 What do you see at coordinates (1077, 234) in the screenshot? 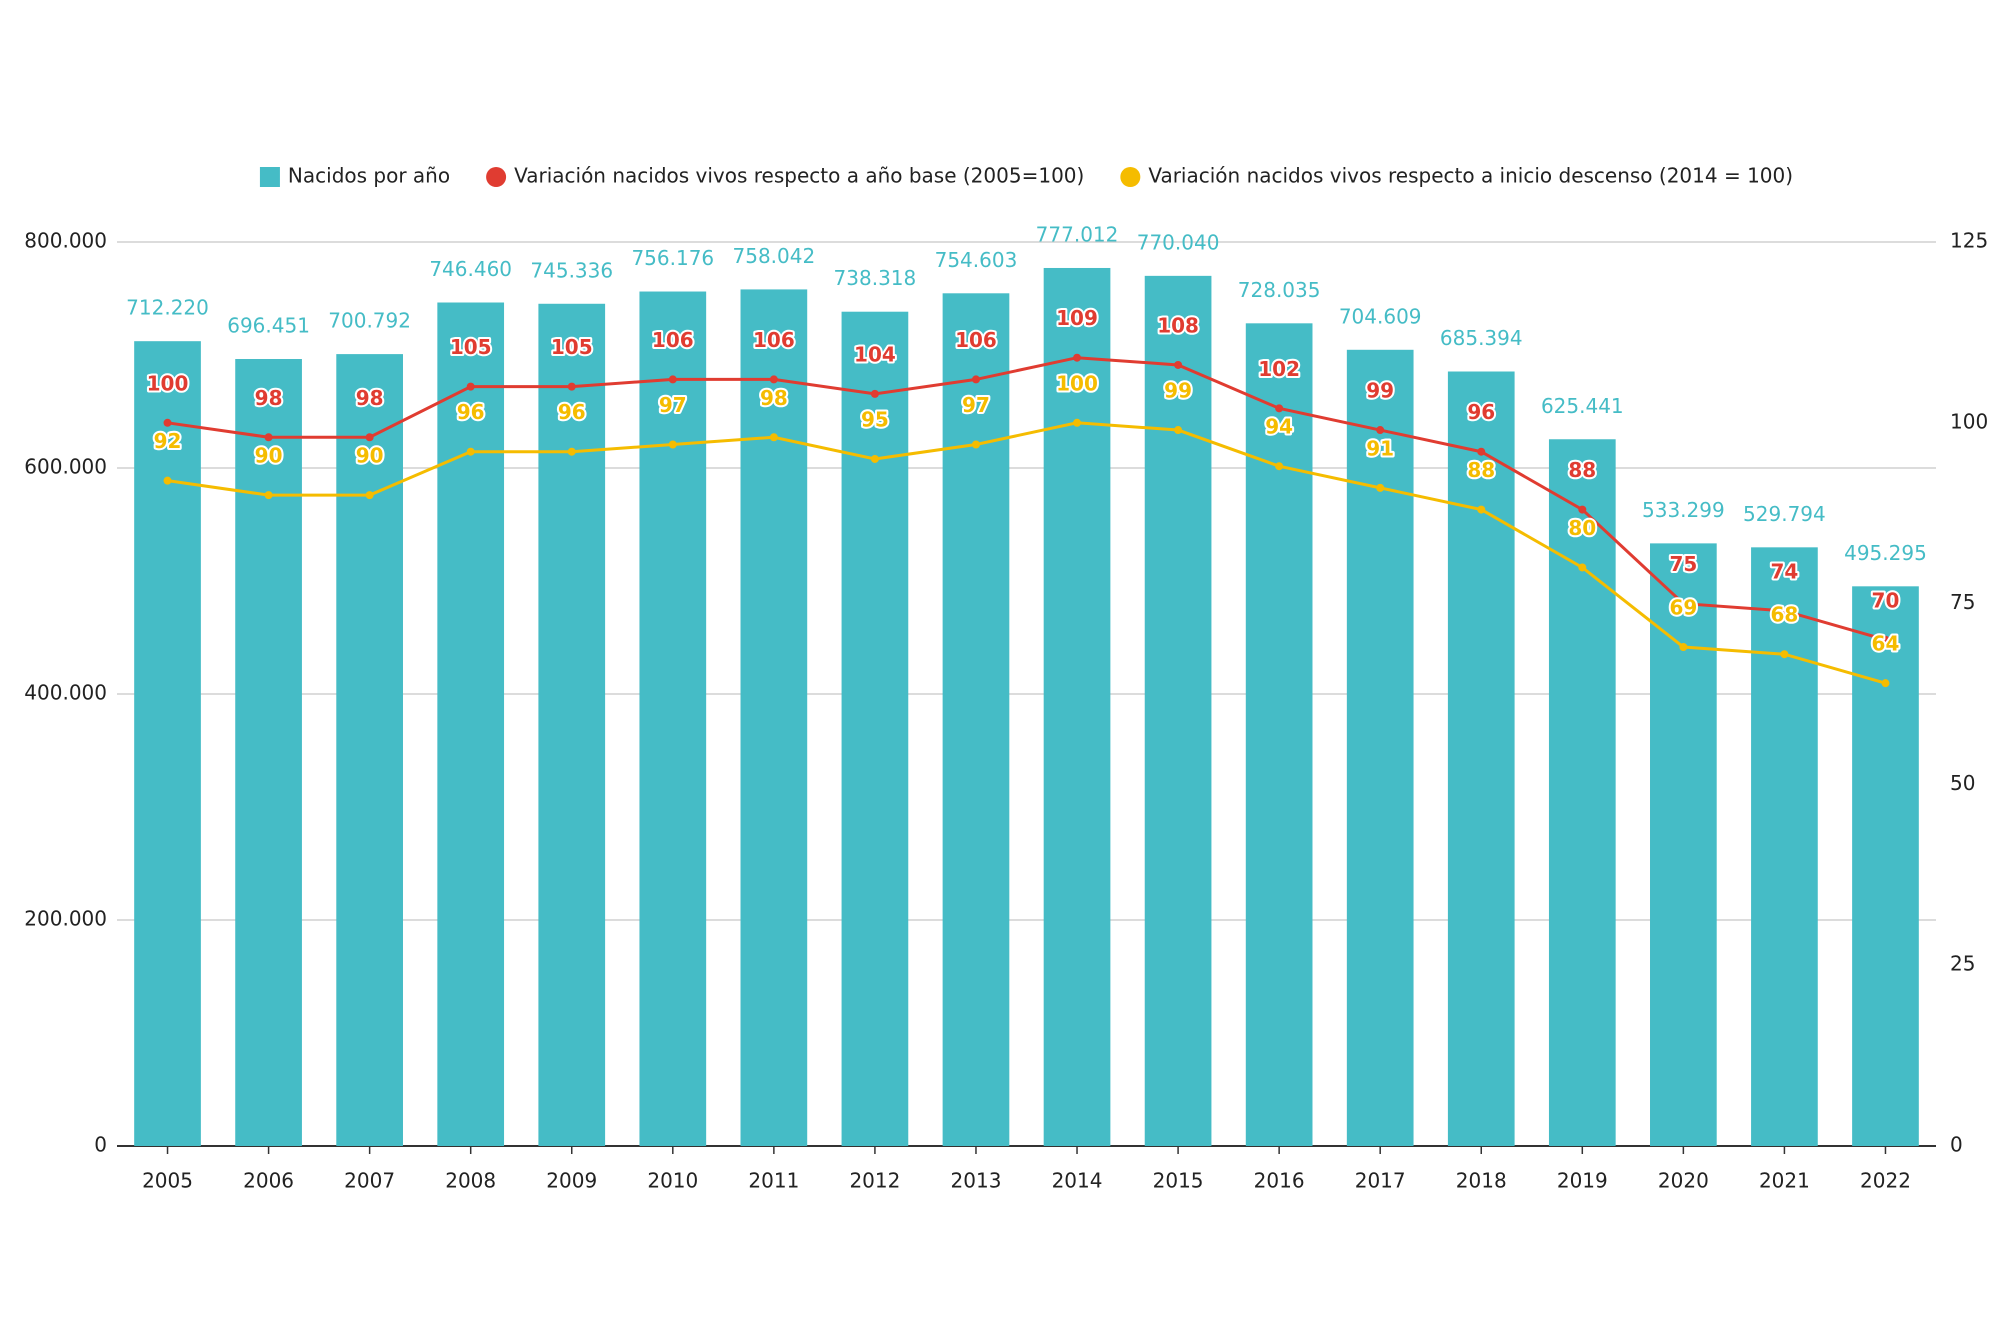
I see `bar-value-label: 777.012` at bounding box center [1077, 234].